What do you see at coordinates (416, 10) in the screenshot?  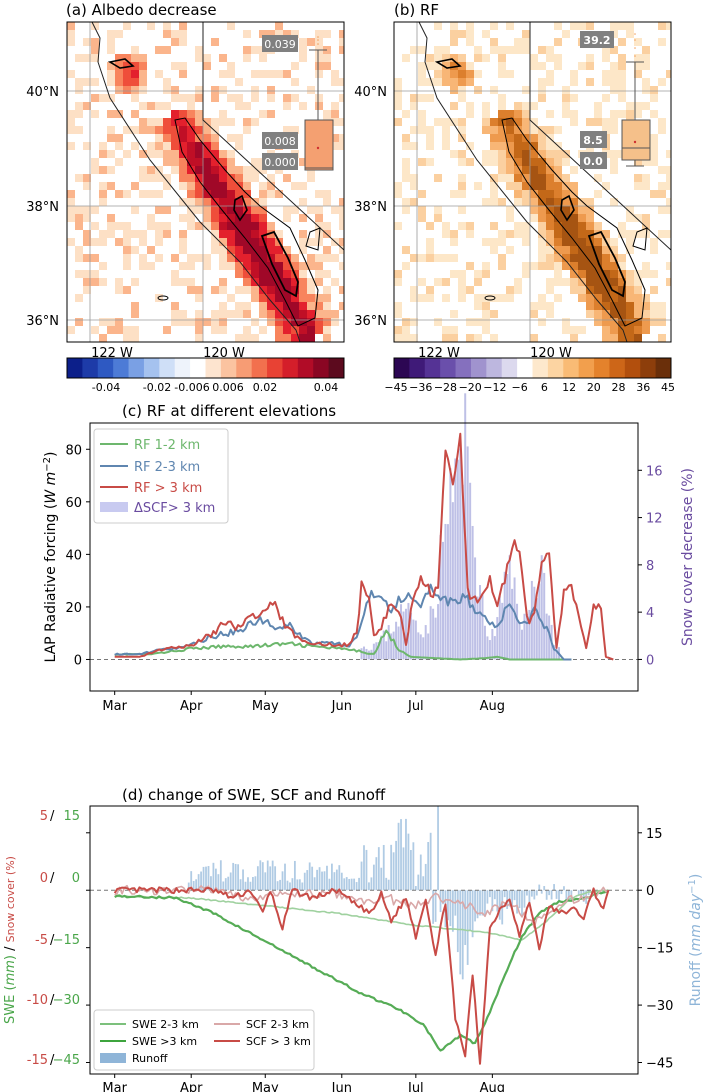 I see `panel-b-title: (b) RF` at bounding box center [416, 10].